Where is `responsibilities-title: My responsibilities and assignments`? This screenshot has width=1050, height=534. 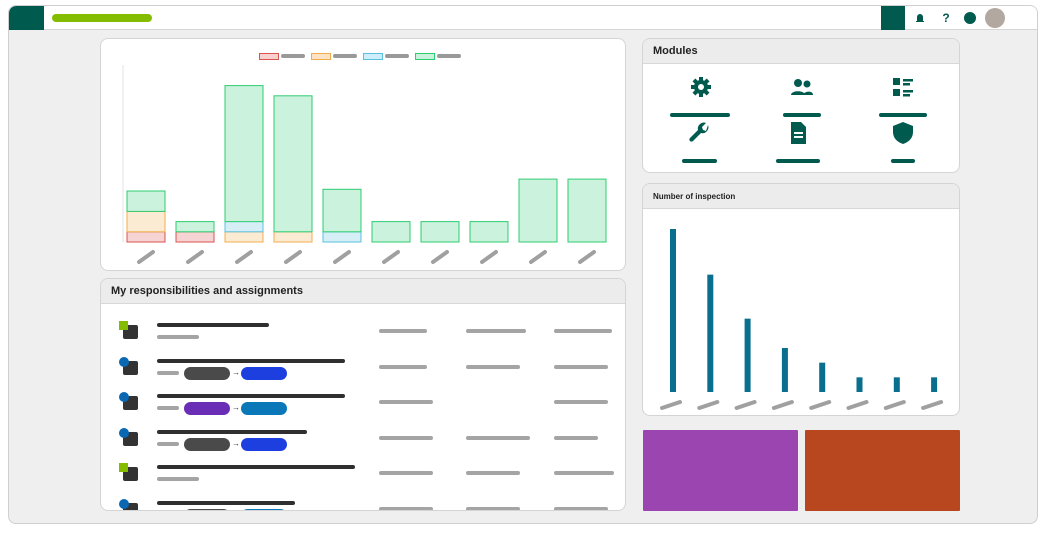 responsibilities-title: My responsibilities and assignments is located at coordinates (207, 291).